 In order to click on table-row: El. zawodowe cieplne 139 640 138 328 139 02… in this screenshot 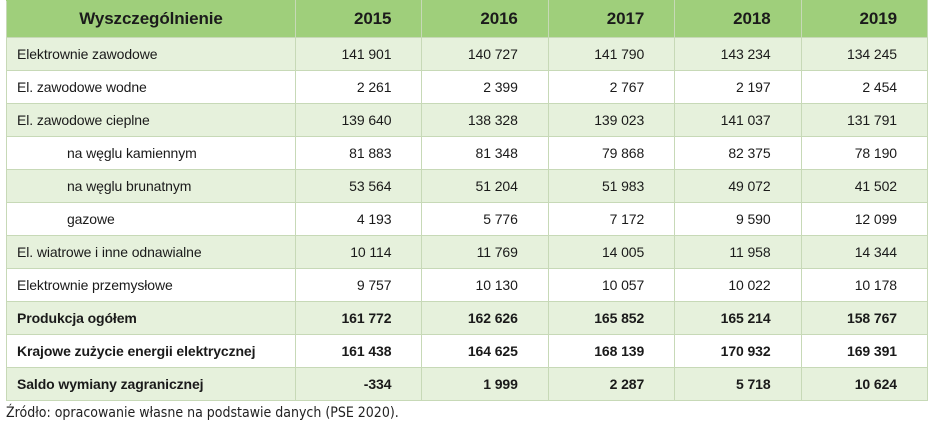, I will do `click(467, 120)`.